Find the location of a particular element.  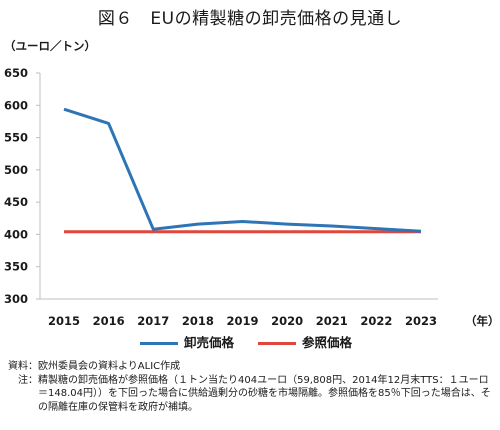

x-tick-label: 2021 is located at coordinates (332, 321).